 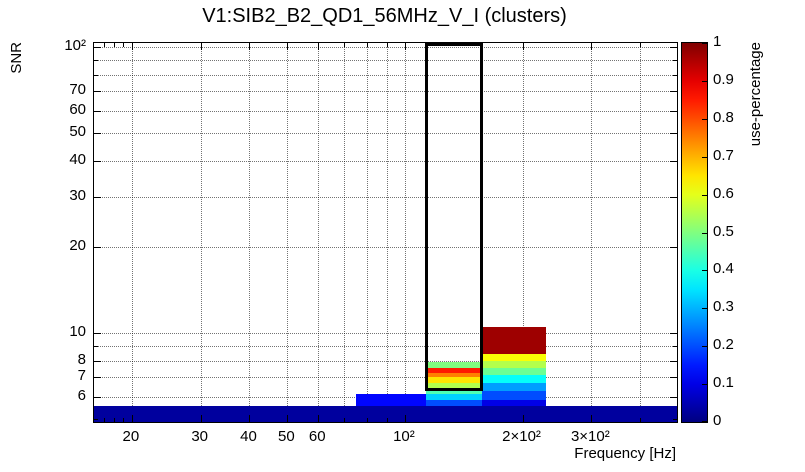 I want to click on x-tick-label: 20, so click(x=131, y=436).